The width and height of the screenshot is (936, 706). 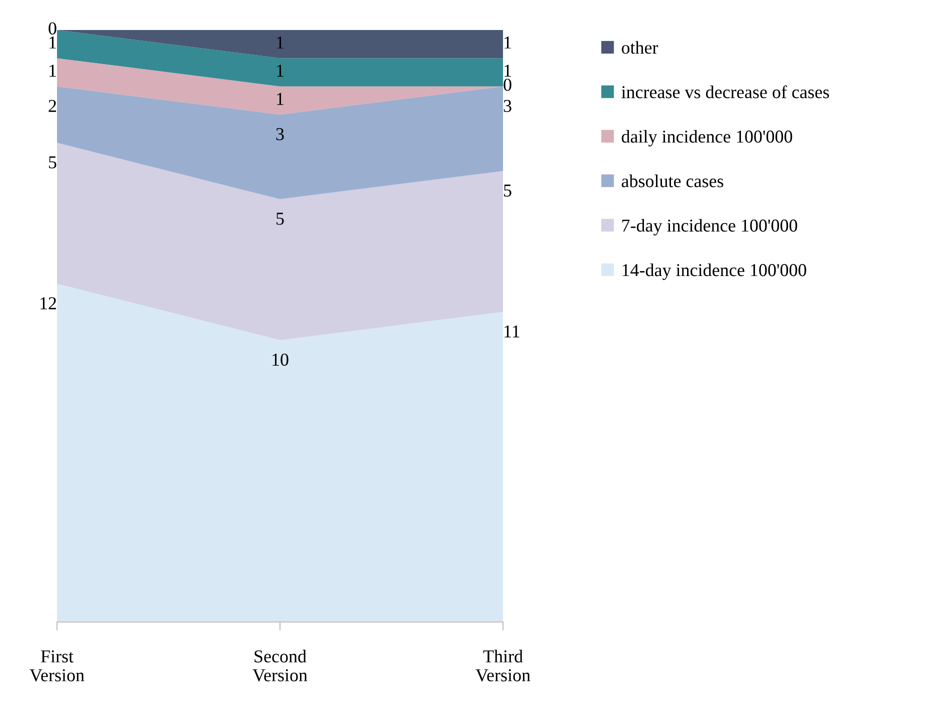 I want to click on data-label: 12, so click(x=48, y=303).